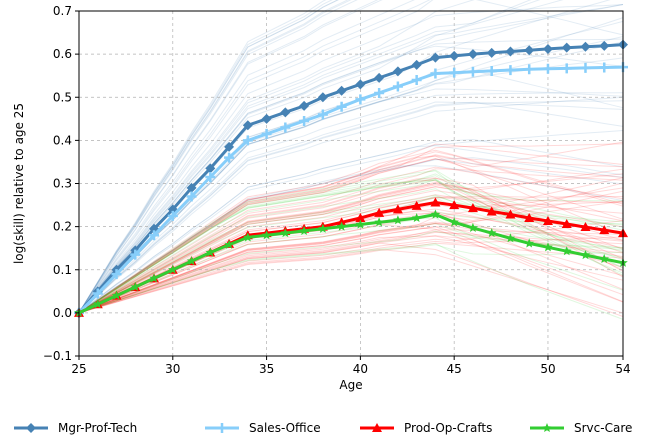 The width and height of the screenshot is (647, 444). Describe the element at coordinates (78, 369) in the screenshot. I see `x-tick-label: 25` at that location.